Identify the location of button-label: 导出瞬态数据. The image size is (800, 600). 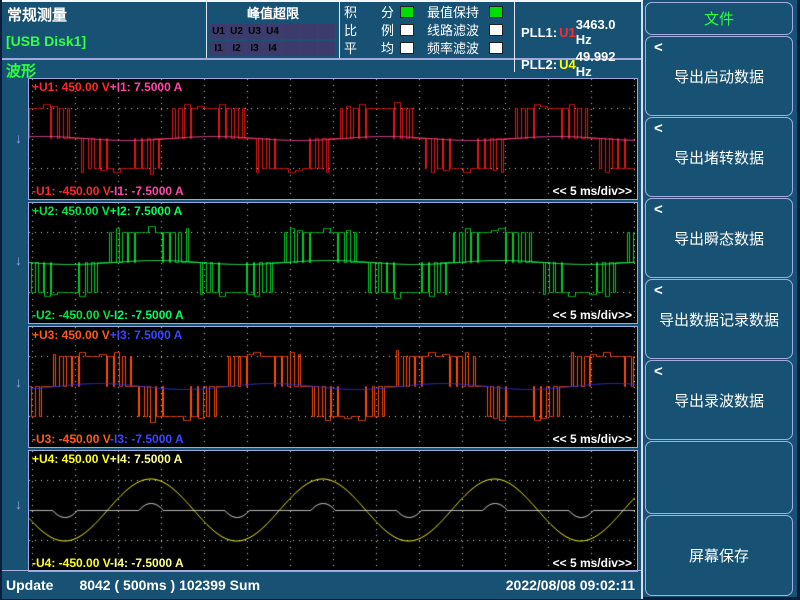
(718, 239).